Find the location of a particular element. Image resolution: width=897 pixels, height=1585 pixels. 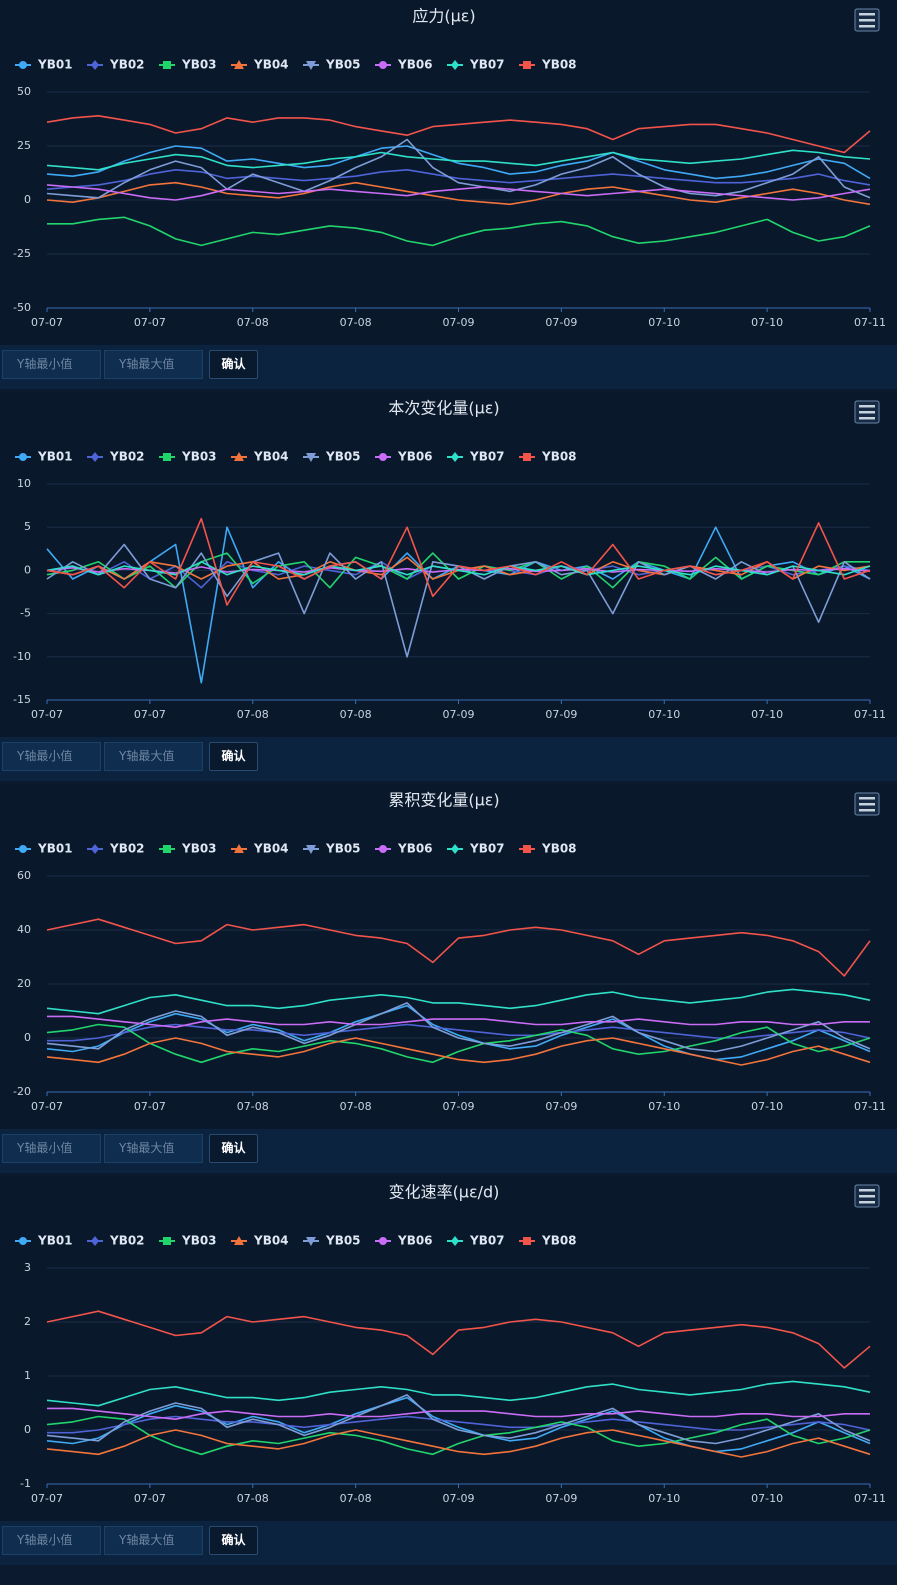

chart-title: 累积变化量(με) is located at coordinates (443, 800).